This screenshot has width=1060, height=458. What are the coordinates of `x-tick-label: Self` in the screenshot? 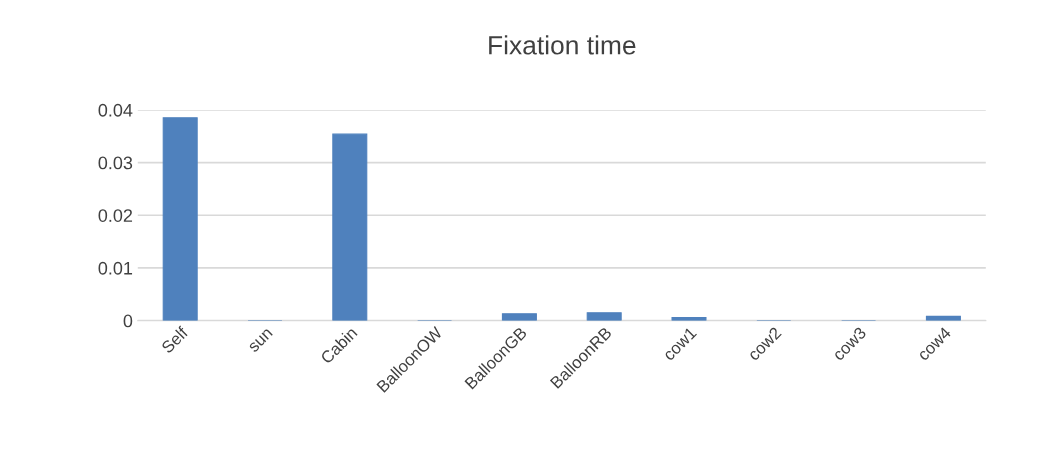 It's located at (174, 339).